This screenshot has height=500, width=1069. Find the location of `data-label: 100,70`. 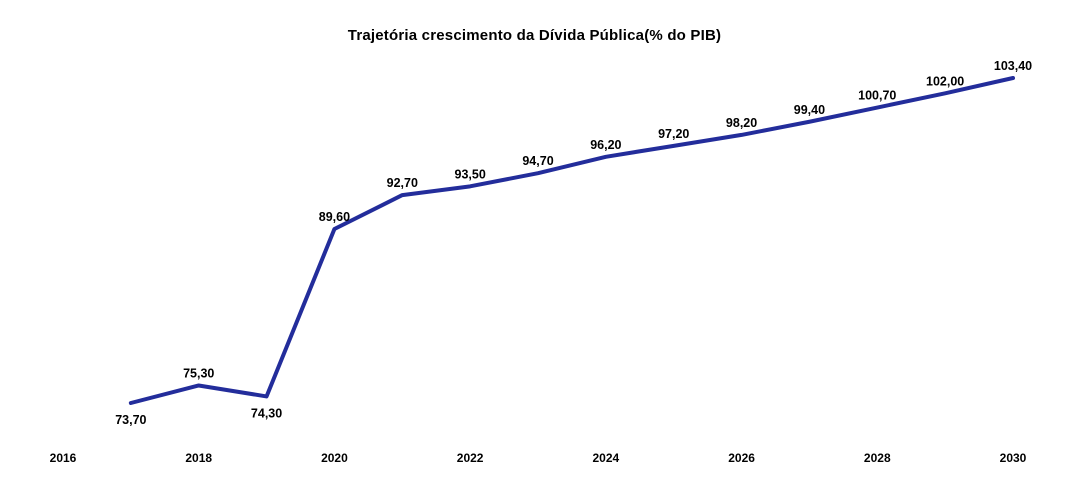

data-label: 100,70 is located at coordinates (877, 96).